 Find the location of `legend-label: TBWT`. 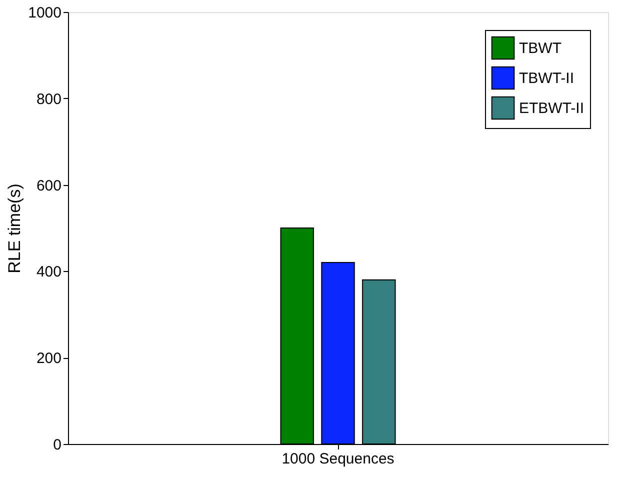

legend-label: TBWT is located at coordinates (540, 48).